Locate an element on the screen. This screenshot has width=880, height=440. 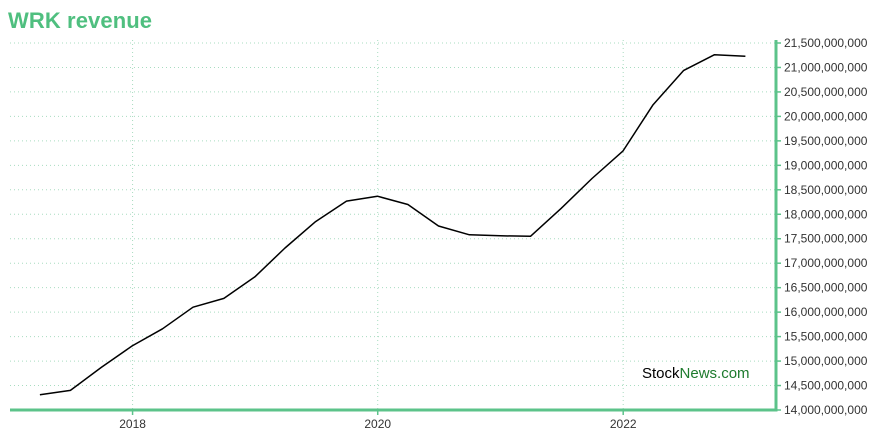
y-tick-label: 15,500,000,000 is located at coordinates (826, 337).